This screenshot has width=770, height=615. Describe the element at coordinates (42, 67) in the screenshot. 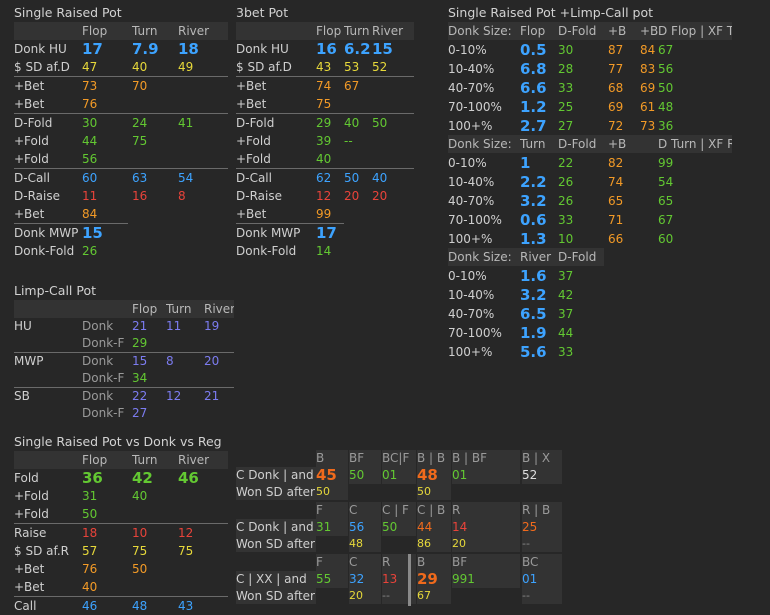

I see `row-label: $ SD af.D` at that location.